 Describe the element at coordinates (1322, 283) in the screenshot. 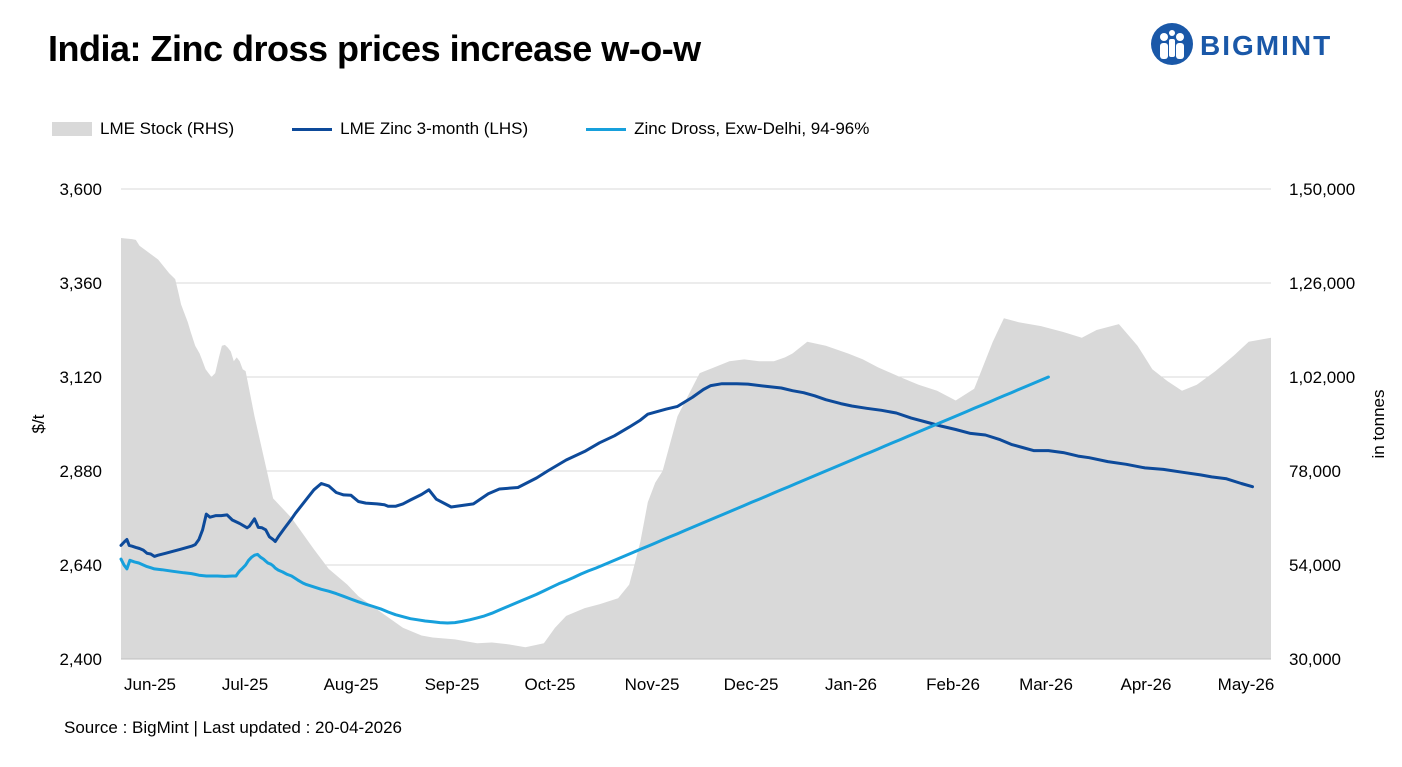

I see `y-right-tick-label: 1,26,000` at that location.